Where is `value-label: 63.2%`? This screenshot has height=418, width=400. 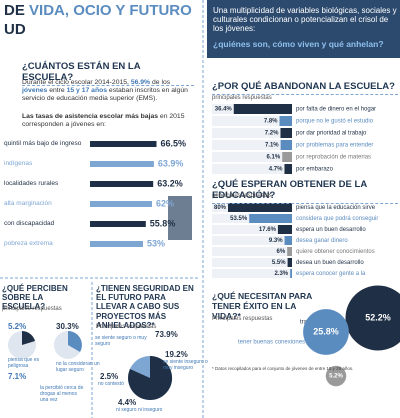 value-label: 63.2% is located at coordinates (170, 183).